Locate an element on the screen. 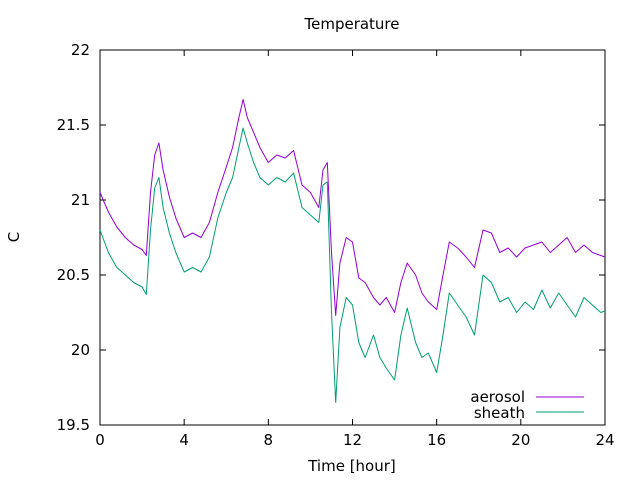  y-axis-label: C is located at coordinates (14, 237).